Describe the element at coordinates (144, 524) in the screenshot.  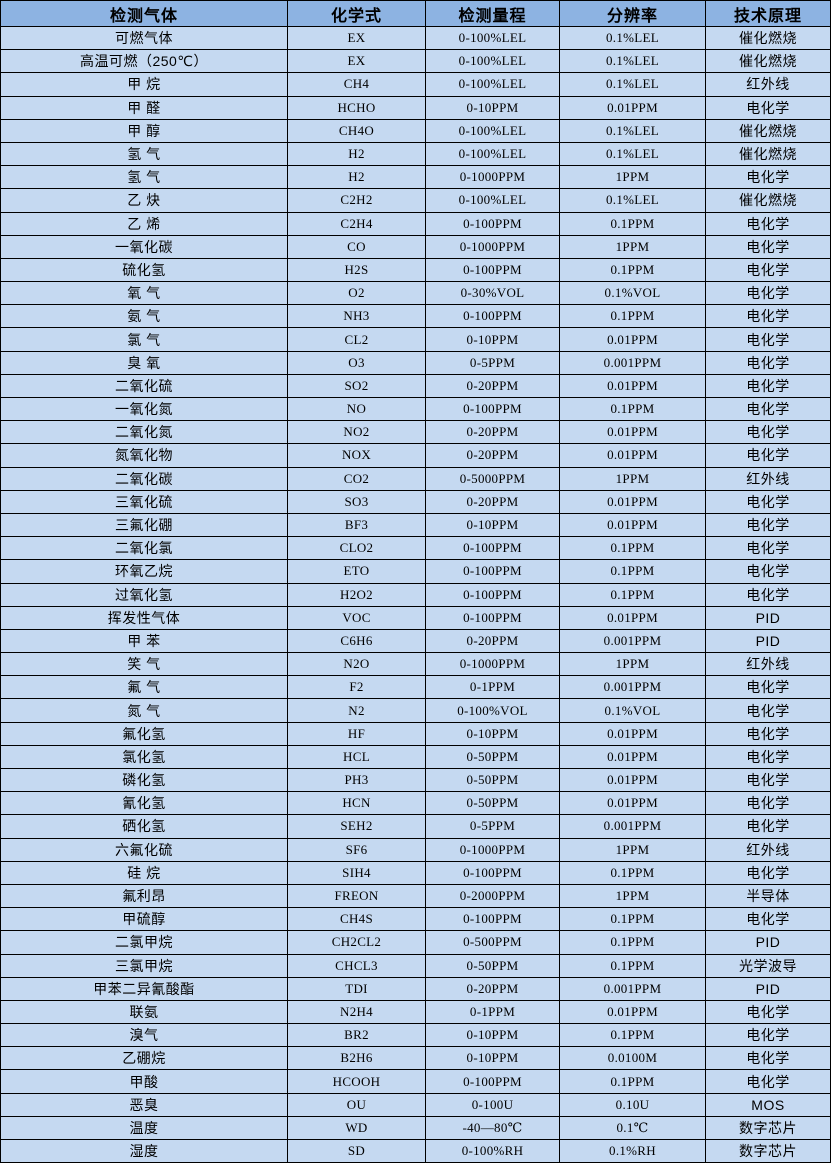
I see `cell-gas: 三氟化硼` at that location.